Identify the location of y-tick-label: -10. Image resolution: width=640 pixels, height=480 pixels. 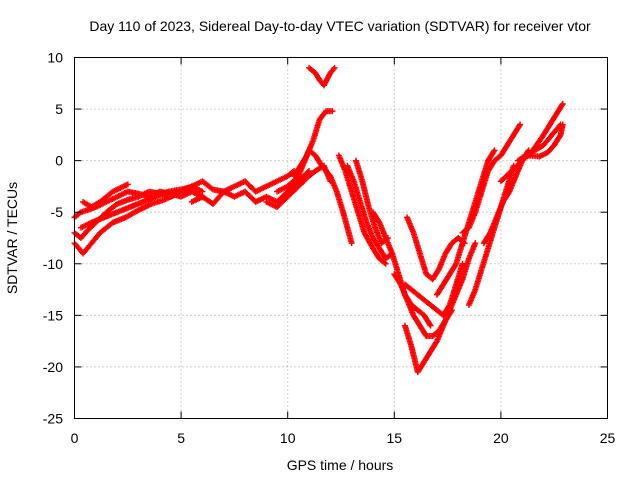
(53, 264).